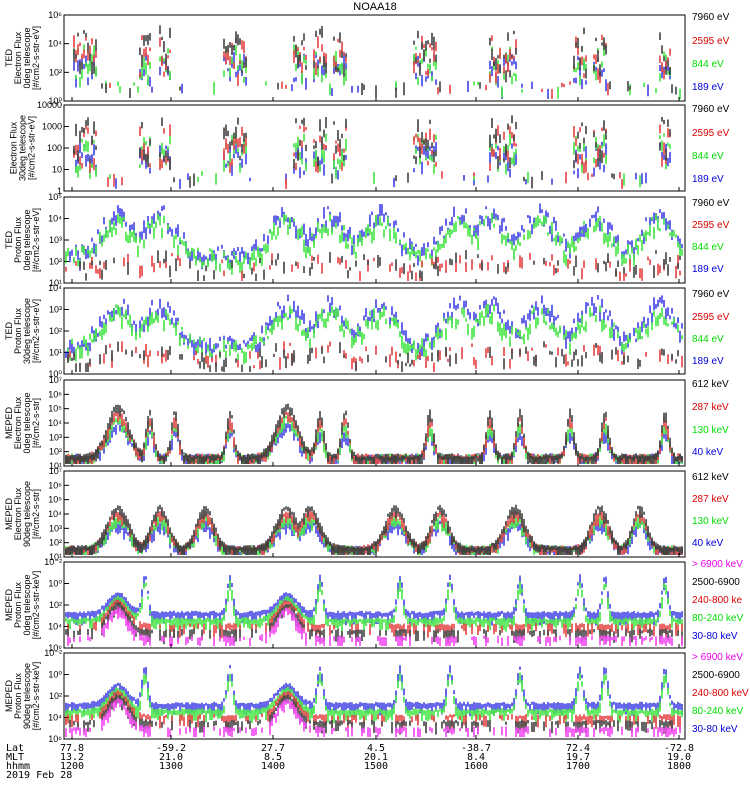 The height and width of the screenshot is (800, 750). I want to click on footer-column: -72.8 19.0 1800, so click(679, 758).